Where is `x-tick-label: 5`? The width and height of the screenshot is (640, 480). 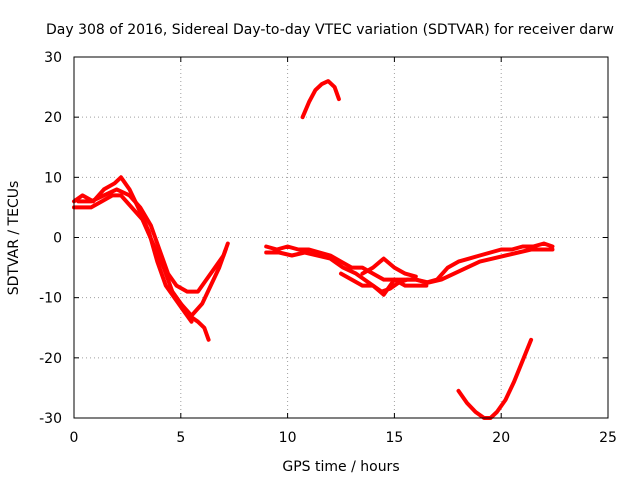
x-tick-label: 5 is located at coordinates (180, 438).